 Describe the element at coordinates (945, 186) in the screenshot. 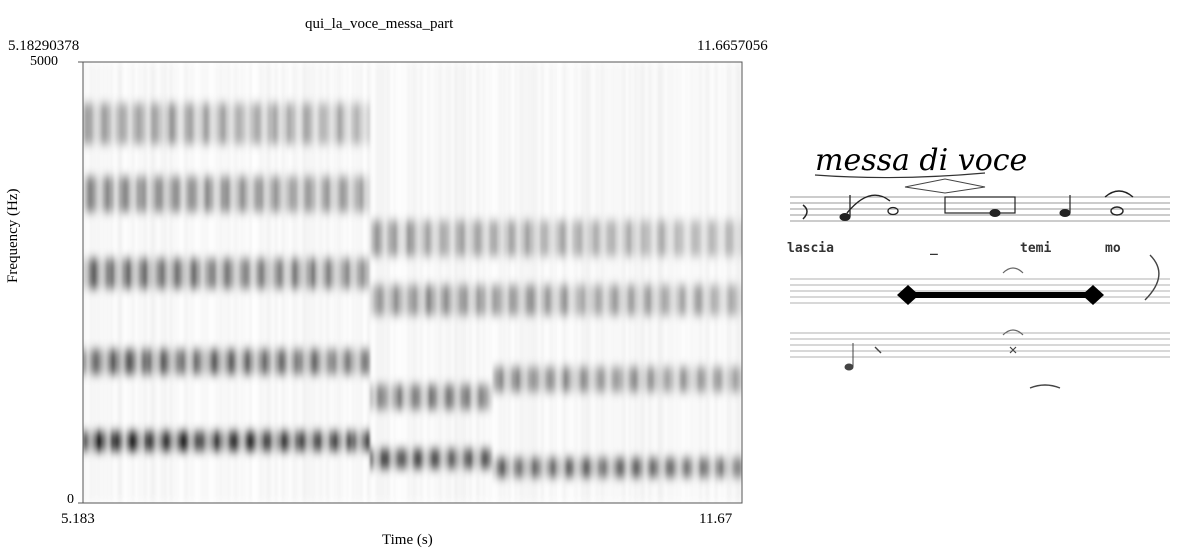

I see `messa-di-voce-sign` at that location.